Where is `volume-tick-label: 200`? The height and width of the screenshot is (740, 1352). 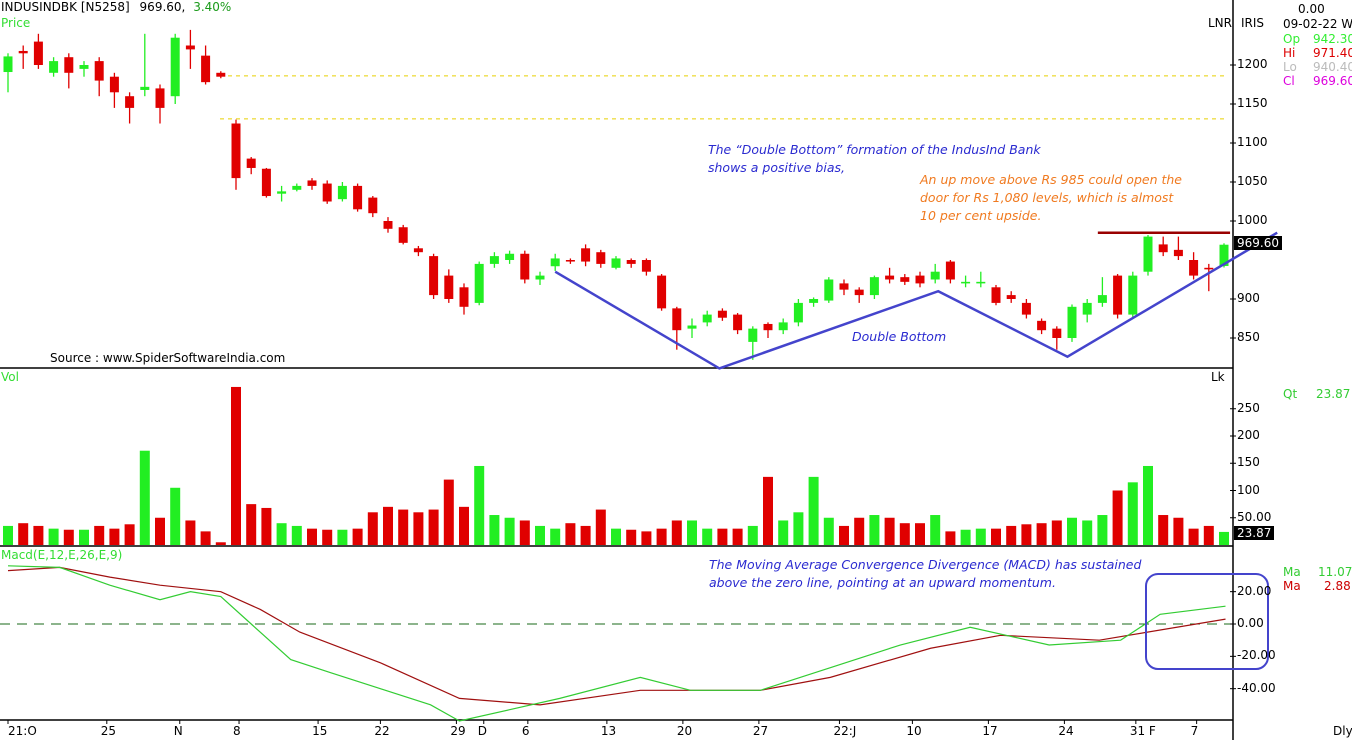
volume-tick-label: 200 is located at coordinates (1248, 435).